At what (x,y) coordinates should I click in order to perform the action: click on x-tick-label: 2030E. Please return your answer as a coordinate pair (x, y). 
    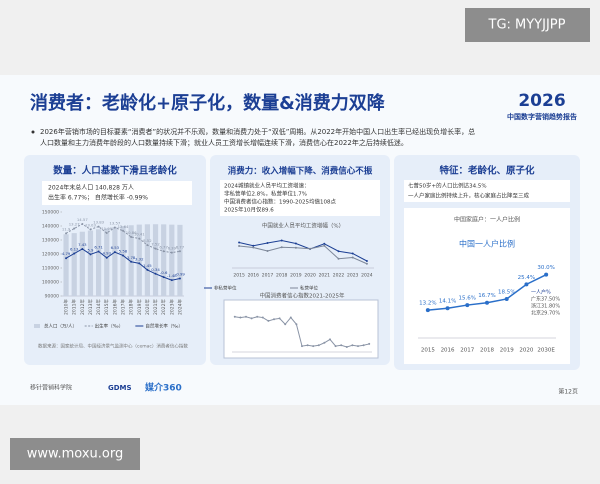
    Looking at the image, I should click on (546, 351).